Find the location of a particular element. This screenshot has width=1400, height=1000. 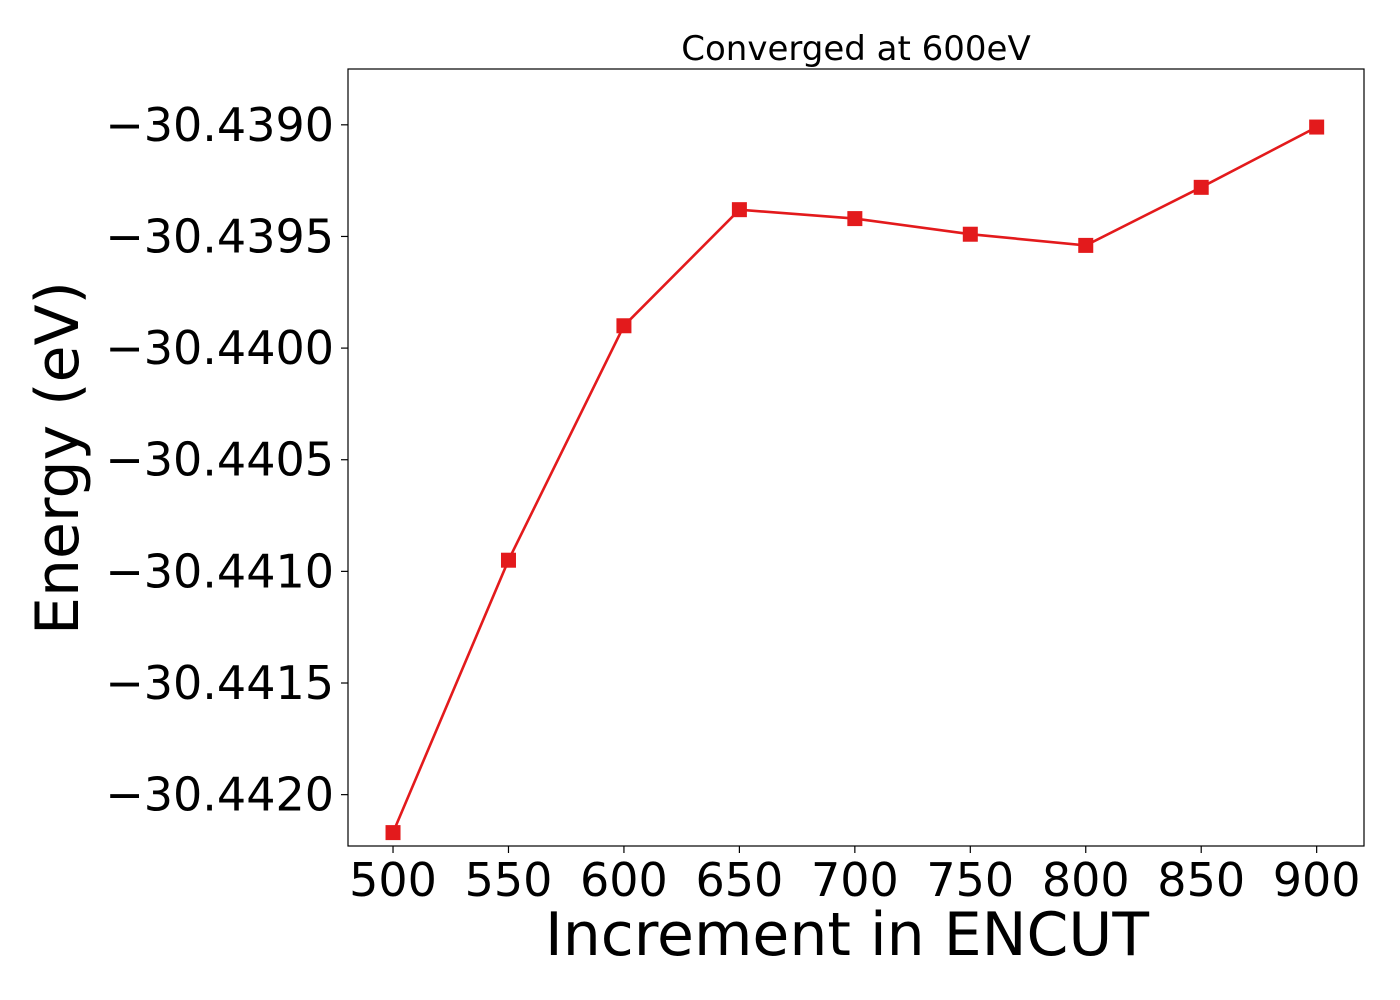

y-tick-label: −30.4410 is located at coordinates (219, 571).